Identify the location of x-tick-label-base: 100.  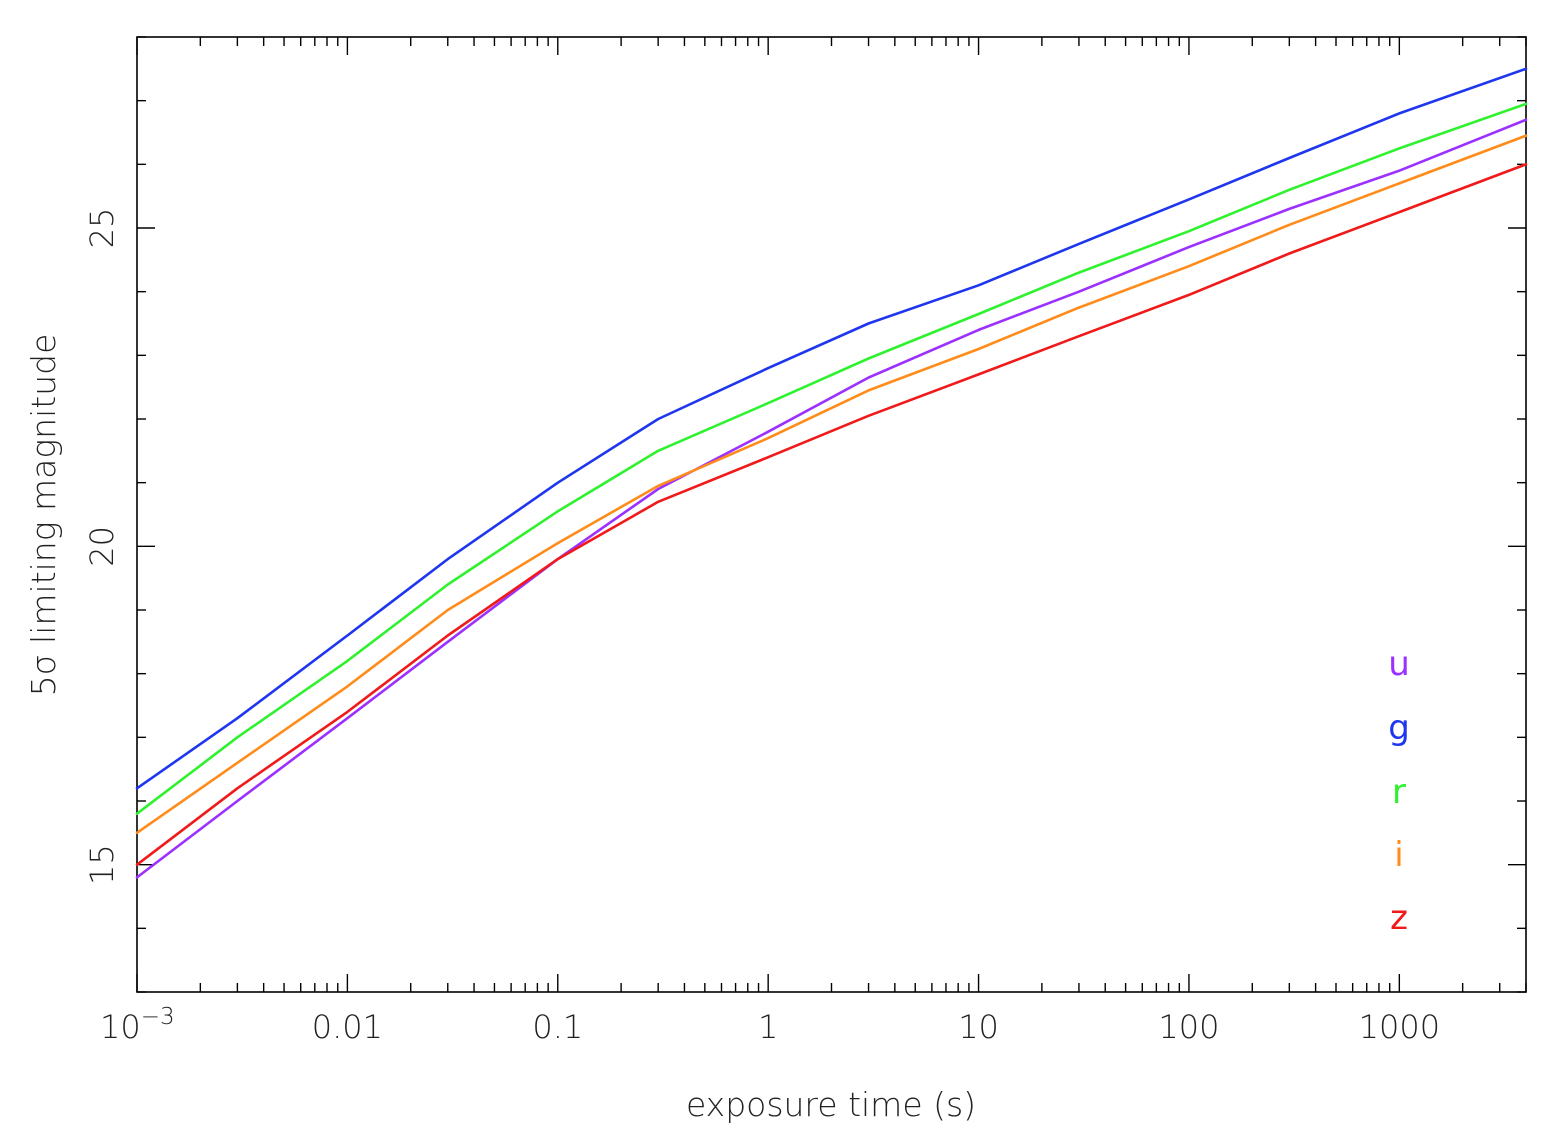
(1188, 1027).